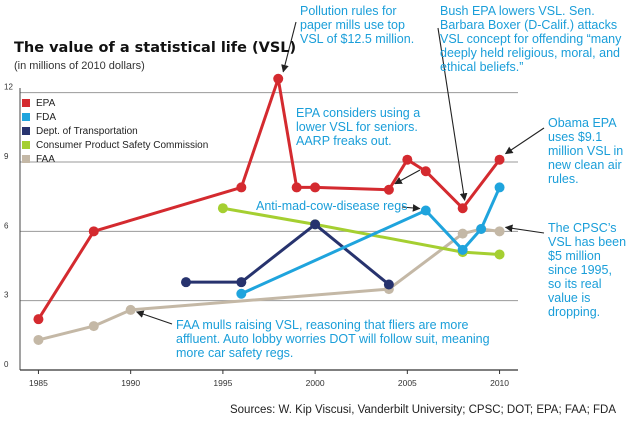 The width and height of the screenshot is (630, 434). What do you see at coordinates (289, 47) in the screenshot?
I see `leader-pollution` at bounding box center [289, 47].